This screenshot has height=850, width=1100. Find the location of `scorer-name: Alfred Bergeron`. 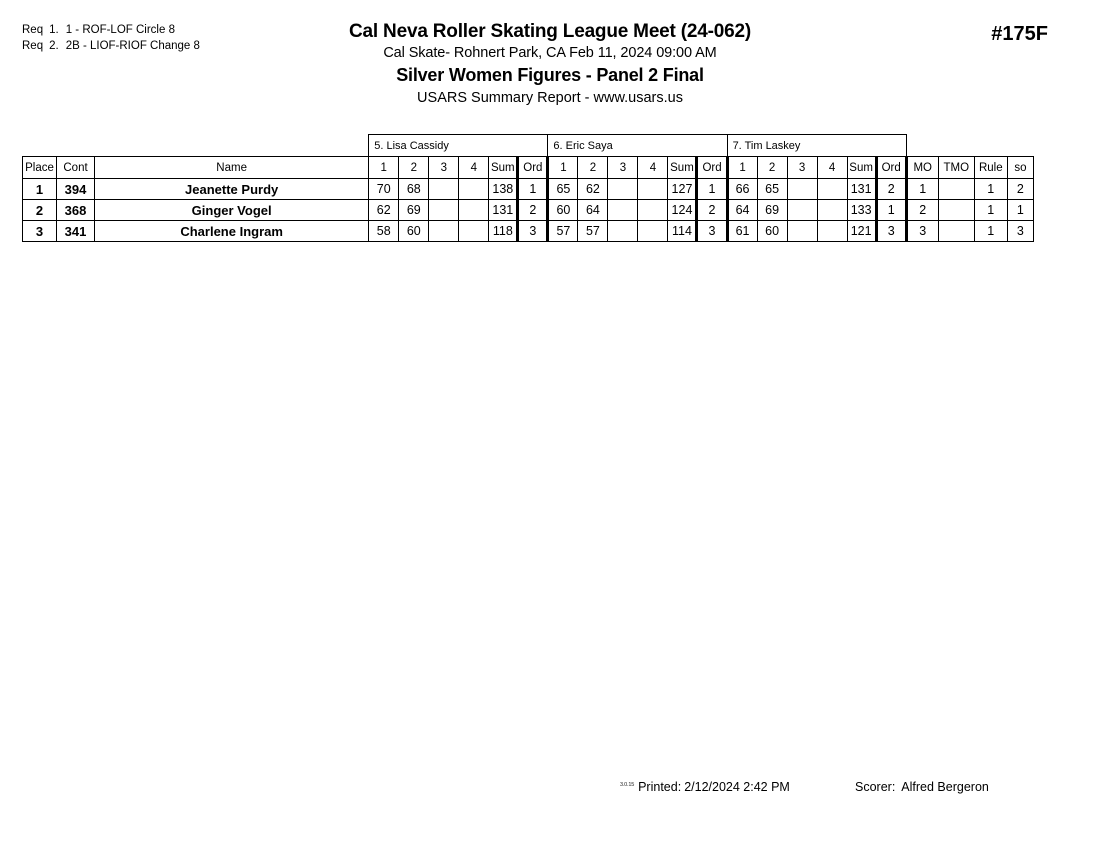

scorer-name: Alfred Bergeron is located at coordinates (945, 787).